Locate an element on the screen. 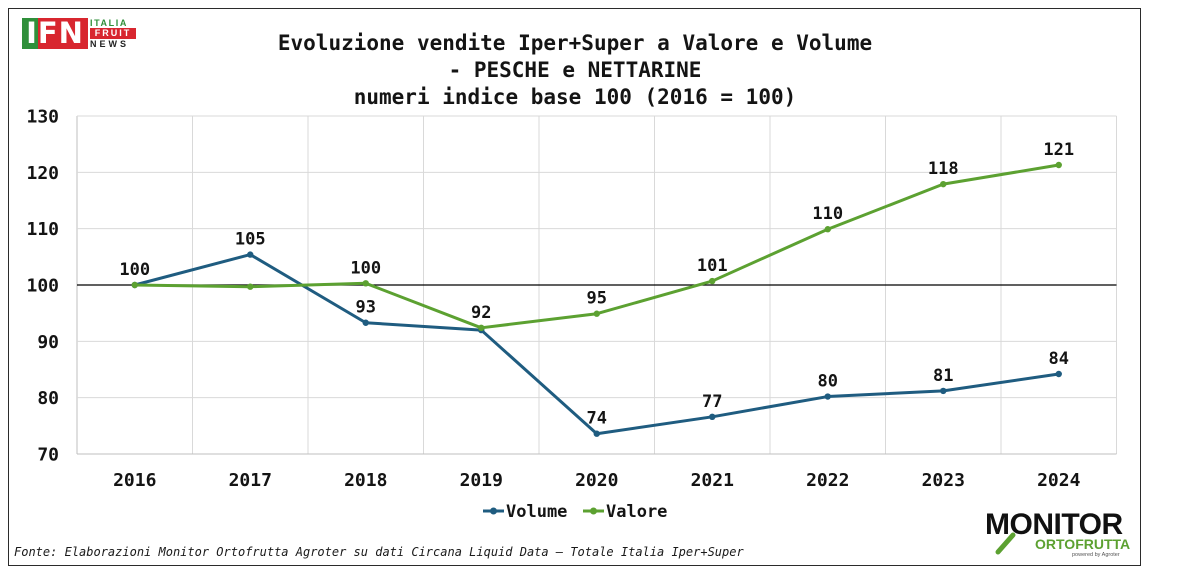 This screenshot has width=1200, height=573. valore-point-2020 is located at coordinates (596, 313).